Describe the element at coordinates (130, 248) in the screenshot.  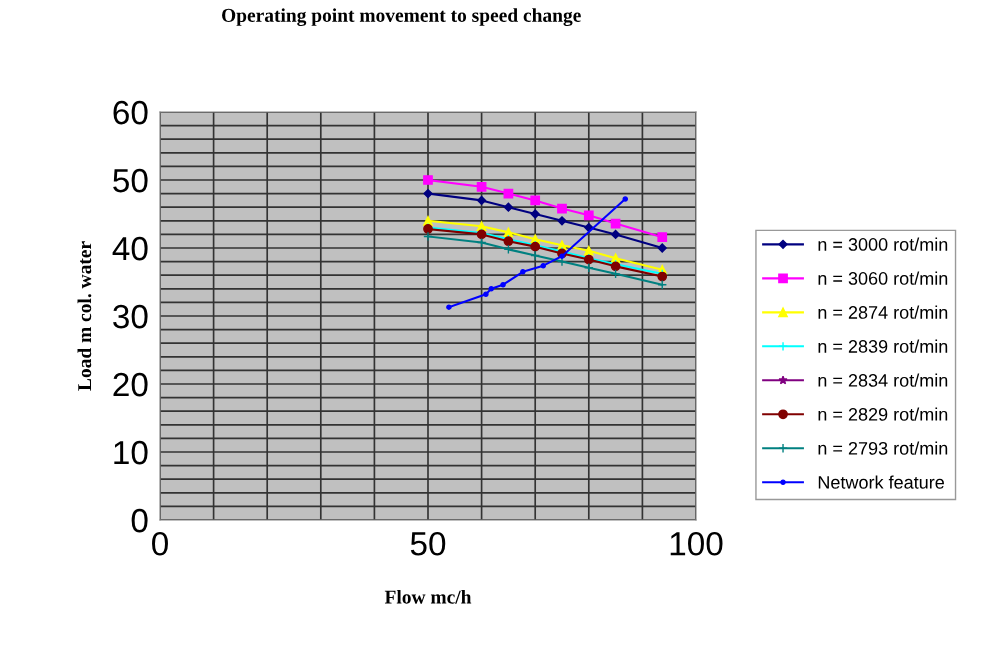
I see `y-tick-label: 40` at that location.